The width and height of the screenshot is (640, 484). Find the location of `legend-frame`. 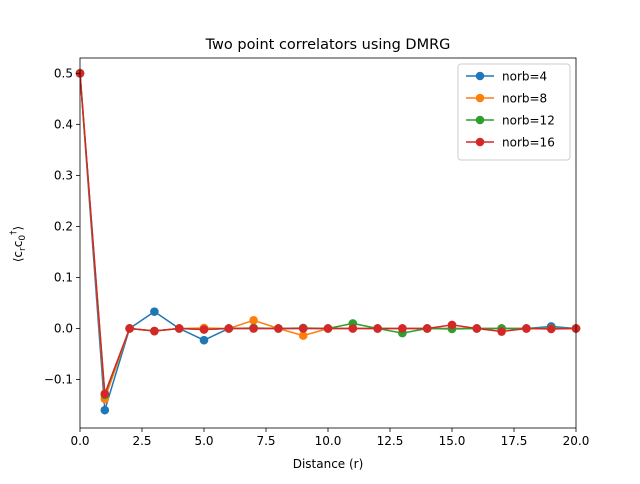

legend-frame is located at coordinates (514, 112).